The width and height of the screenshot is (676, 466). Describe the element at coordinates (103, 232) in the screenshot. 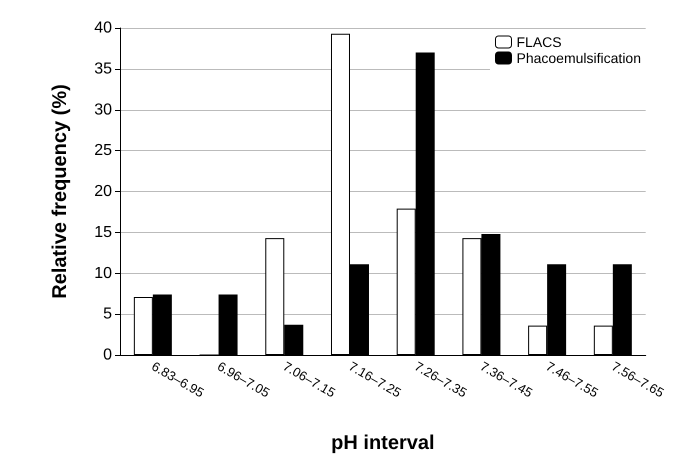

I see `y-tick-label: 15` at that location.